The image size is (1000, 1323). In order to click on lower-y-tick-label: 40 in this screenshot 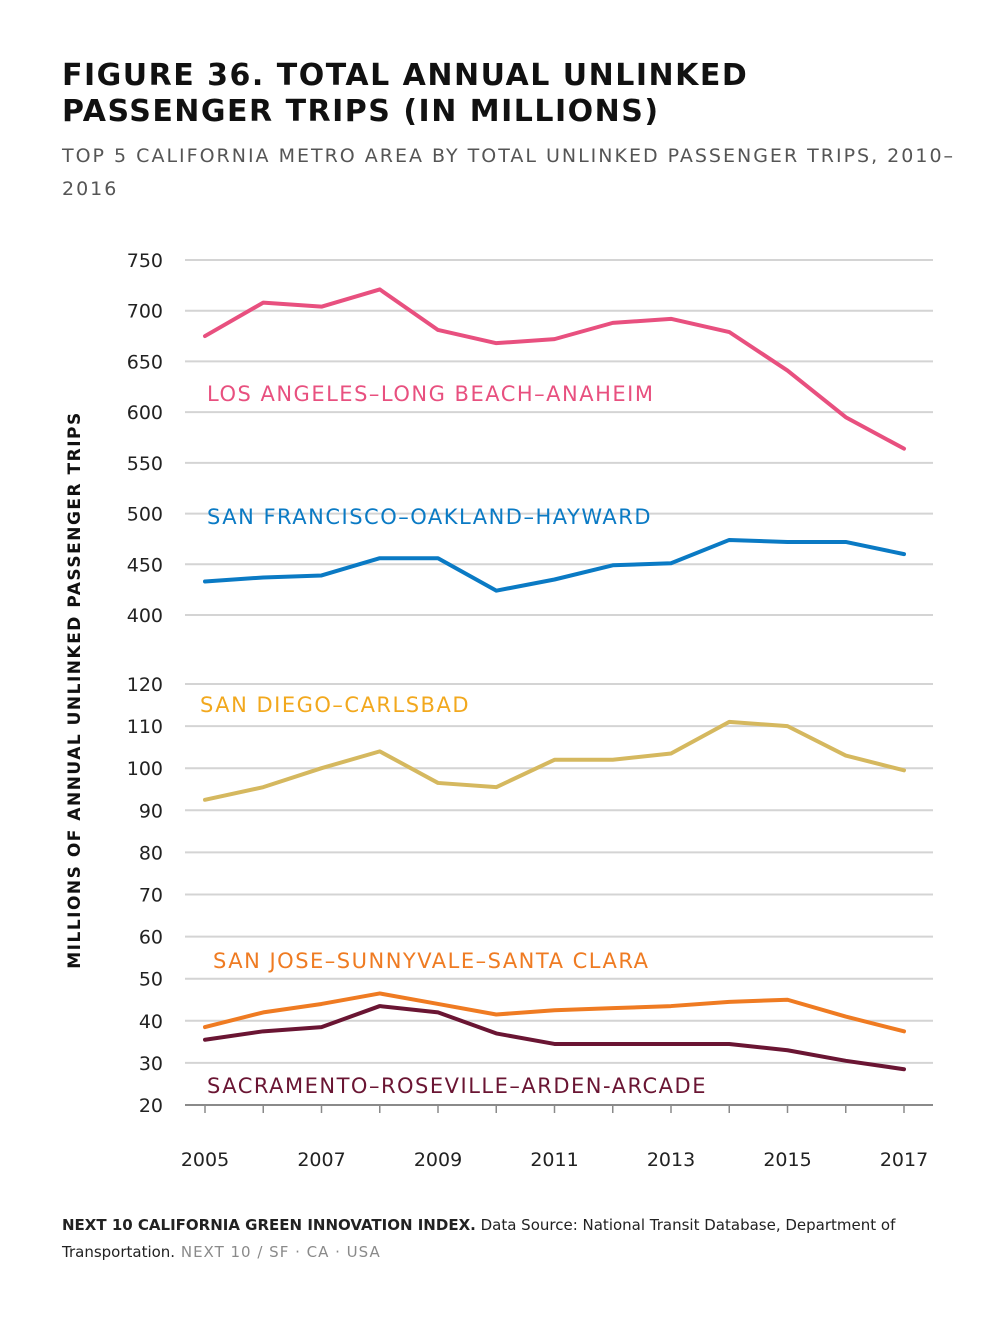, I will do `click(151, 1022)`.